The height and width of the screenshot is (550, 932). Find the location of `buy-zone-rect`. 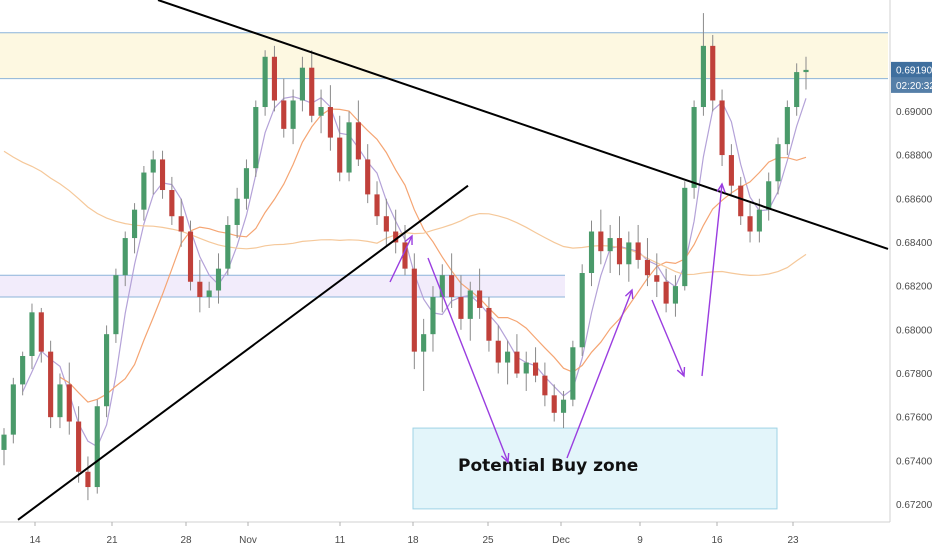

buy-zone-rect is located at coordinates (595, 468).